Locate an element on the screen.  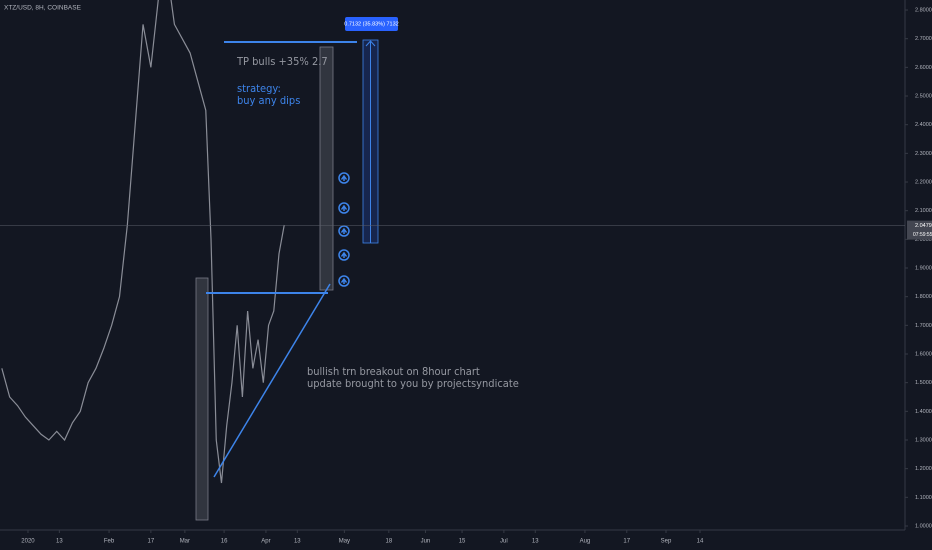
y-tick-label: 1.2000 is located at coordinates (923, 469).